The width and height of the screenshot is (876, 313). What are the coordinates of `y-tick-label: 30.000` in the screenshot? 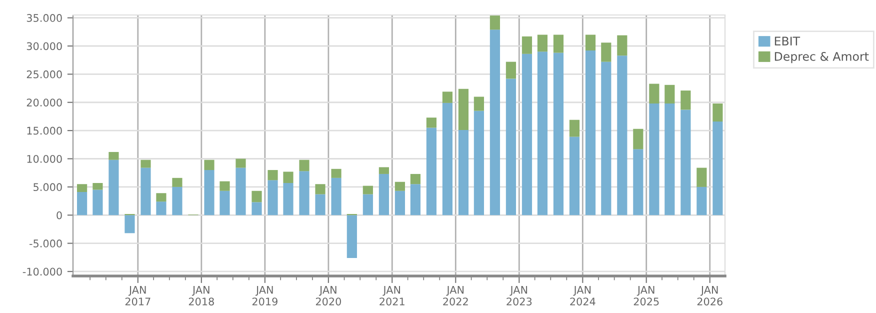 It's located at (44, 46).